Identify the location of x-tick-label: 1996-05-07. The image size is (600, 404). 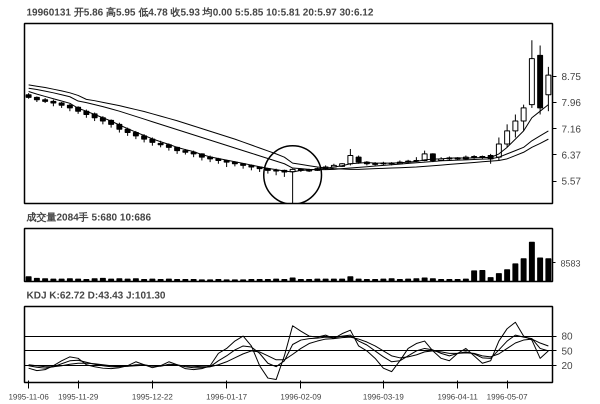
(507, 397).